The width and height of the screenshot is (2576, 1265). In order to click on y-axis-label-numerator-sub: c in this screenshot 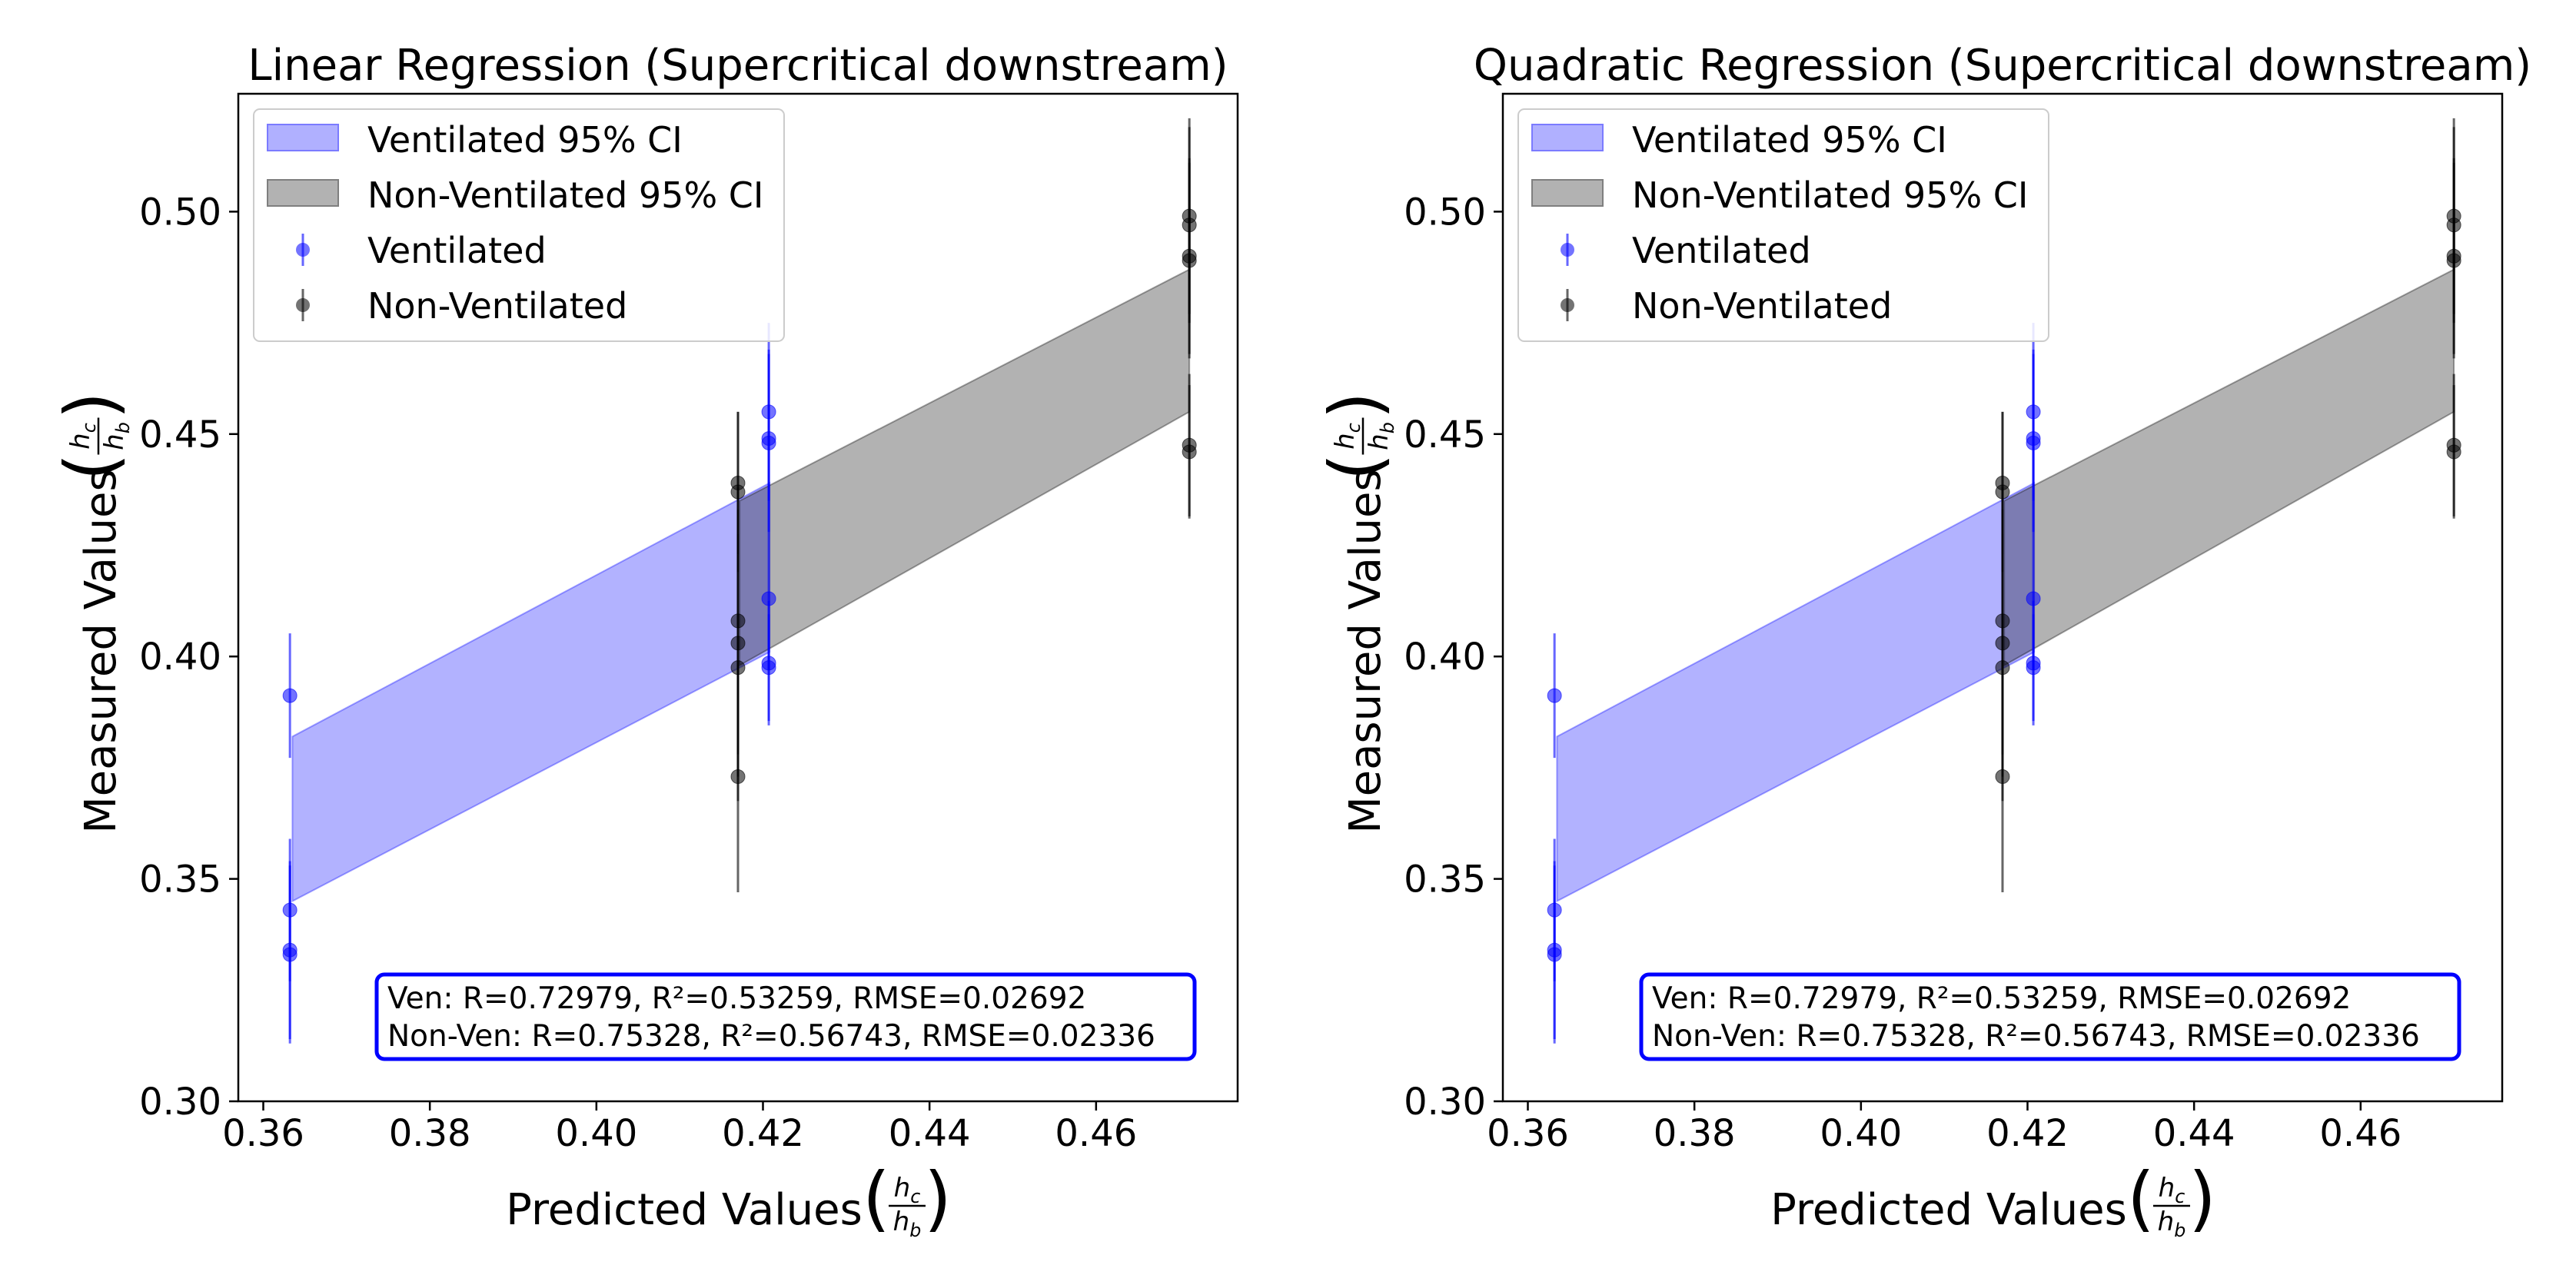, I will do `click(89, 428)`.